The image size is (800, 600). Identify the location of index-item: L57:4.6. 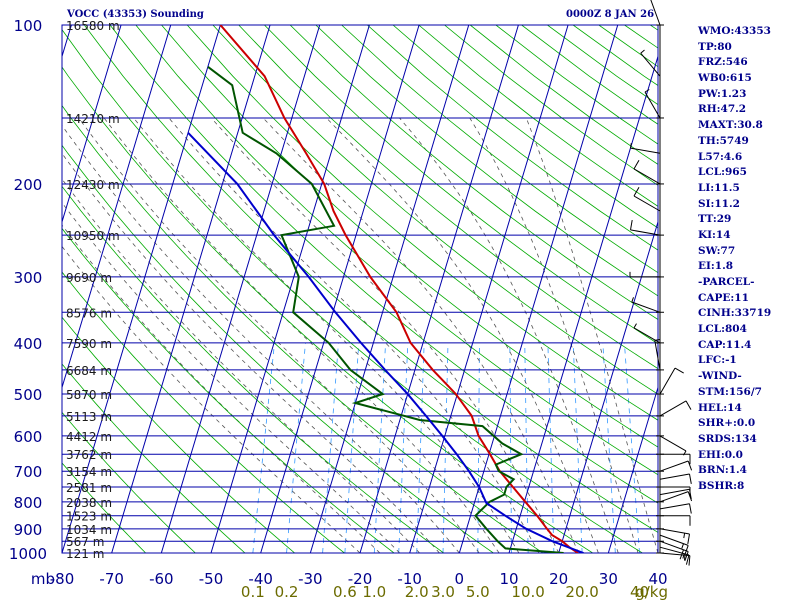
(720, 156).